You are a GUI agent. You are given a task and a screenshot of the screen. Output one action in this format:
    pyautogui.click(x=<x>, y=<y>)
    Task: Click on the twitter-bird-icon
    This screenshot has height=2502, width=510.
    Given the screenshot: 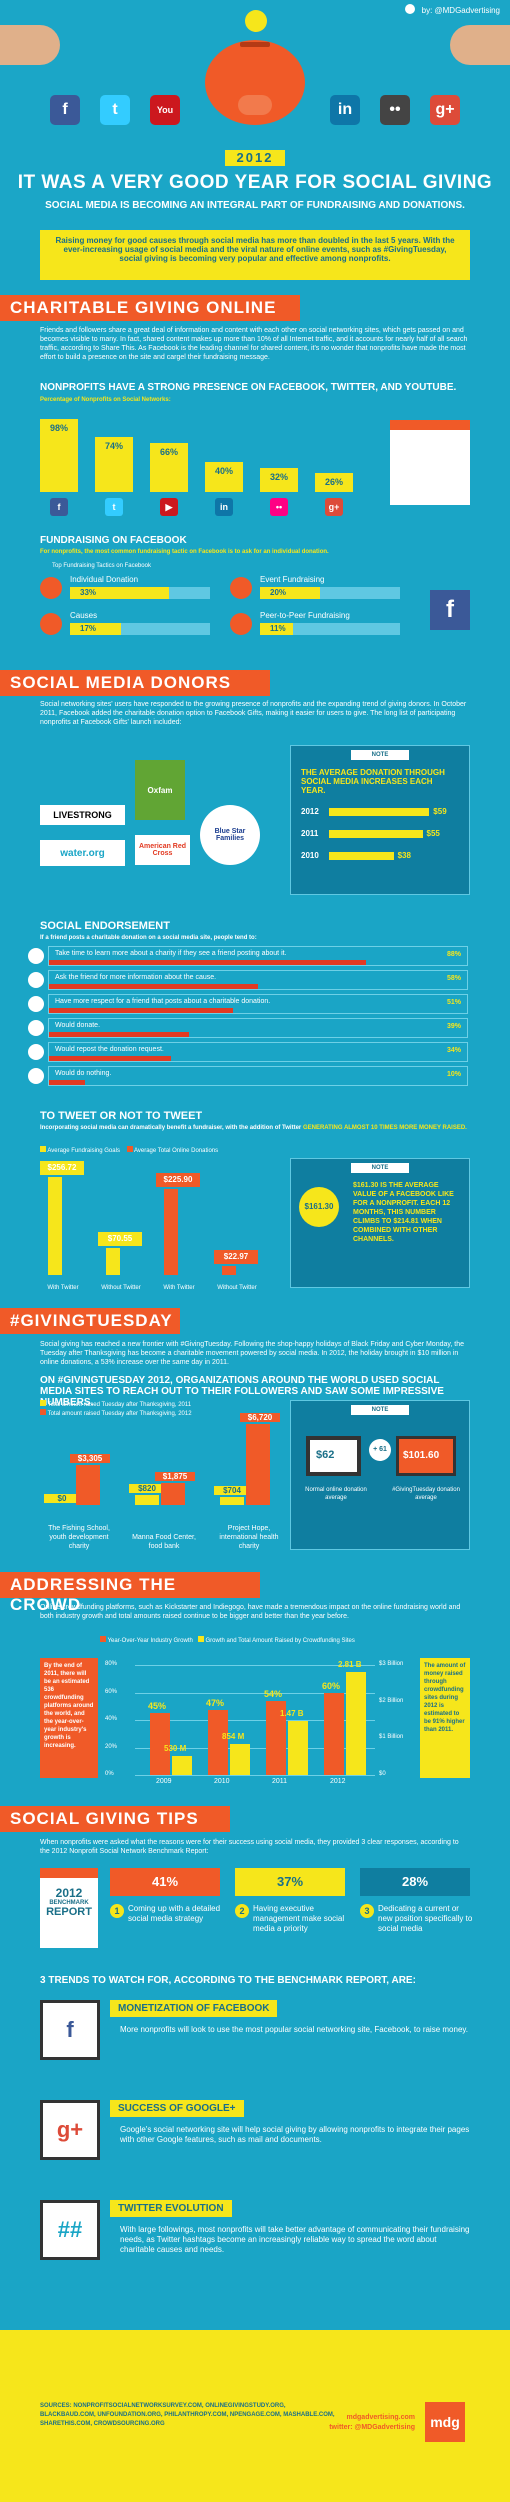 What is the action you would take?
    pyautogui.click(x=410, y=9)
    